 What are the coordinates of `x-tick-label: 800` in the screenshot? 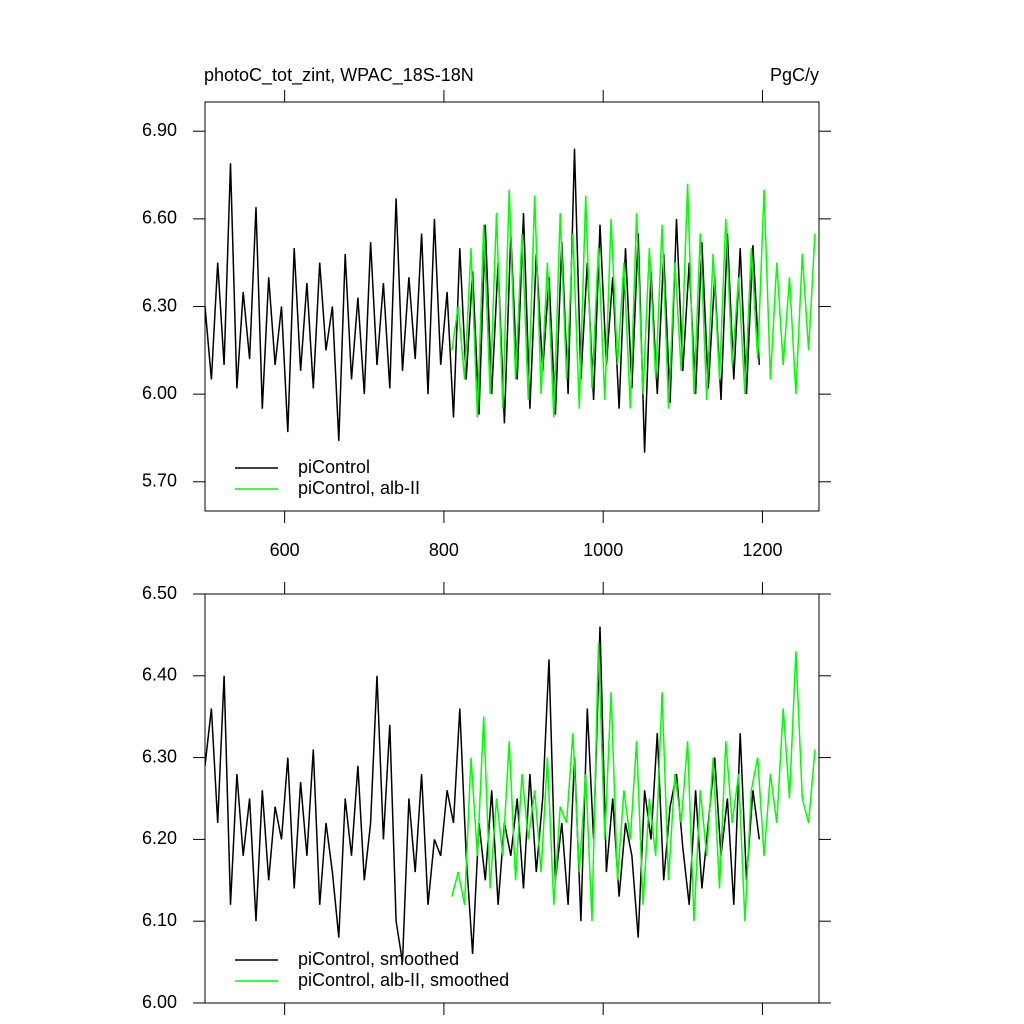 It's located at (444, 550).